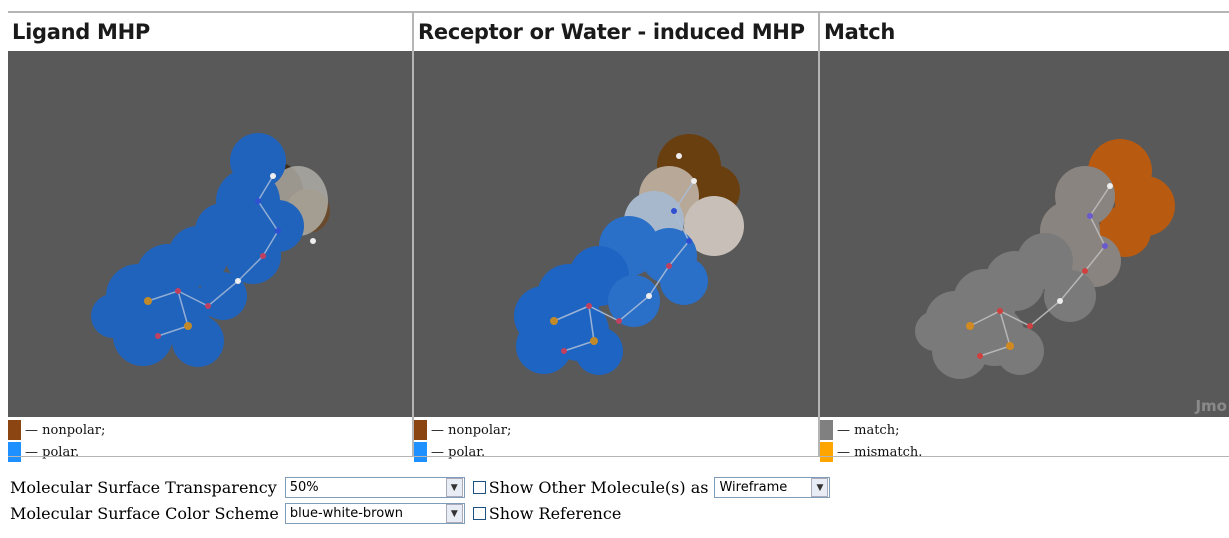 Image resolution: width=1229 pixels, height=538 pixels. What do you see at coordinates (826, 452) in the screenshot?
I see `swatch-mismatch` at bounding box center [826, 452].